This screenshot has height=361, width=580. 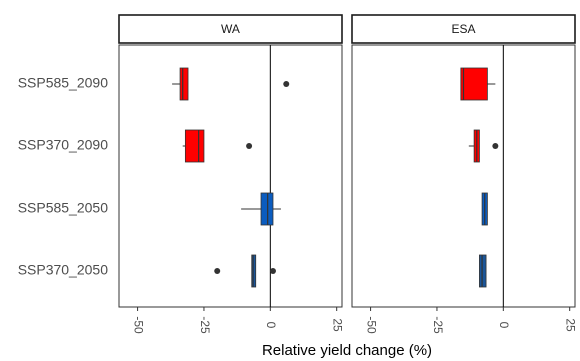 I want to click on facet-strip-wa, so click(x=230, y=29).